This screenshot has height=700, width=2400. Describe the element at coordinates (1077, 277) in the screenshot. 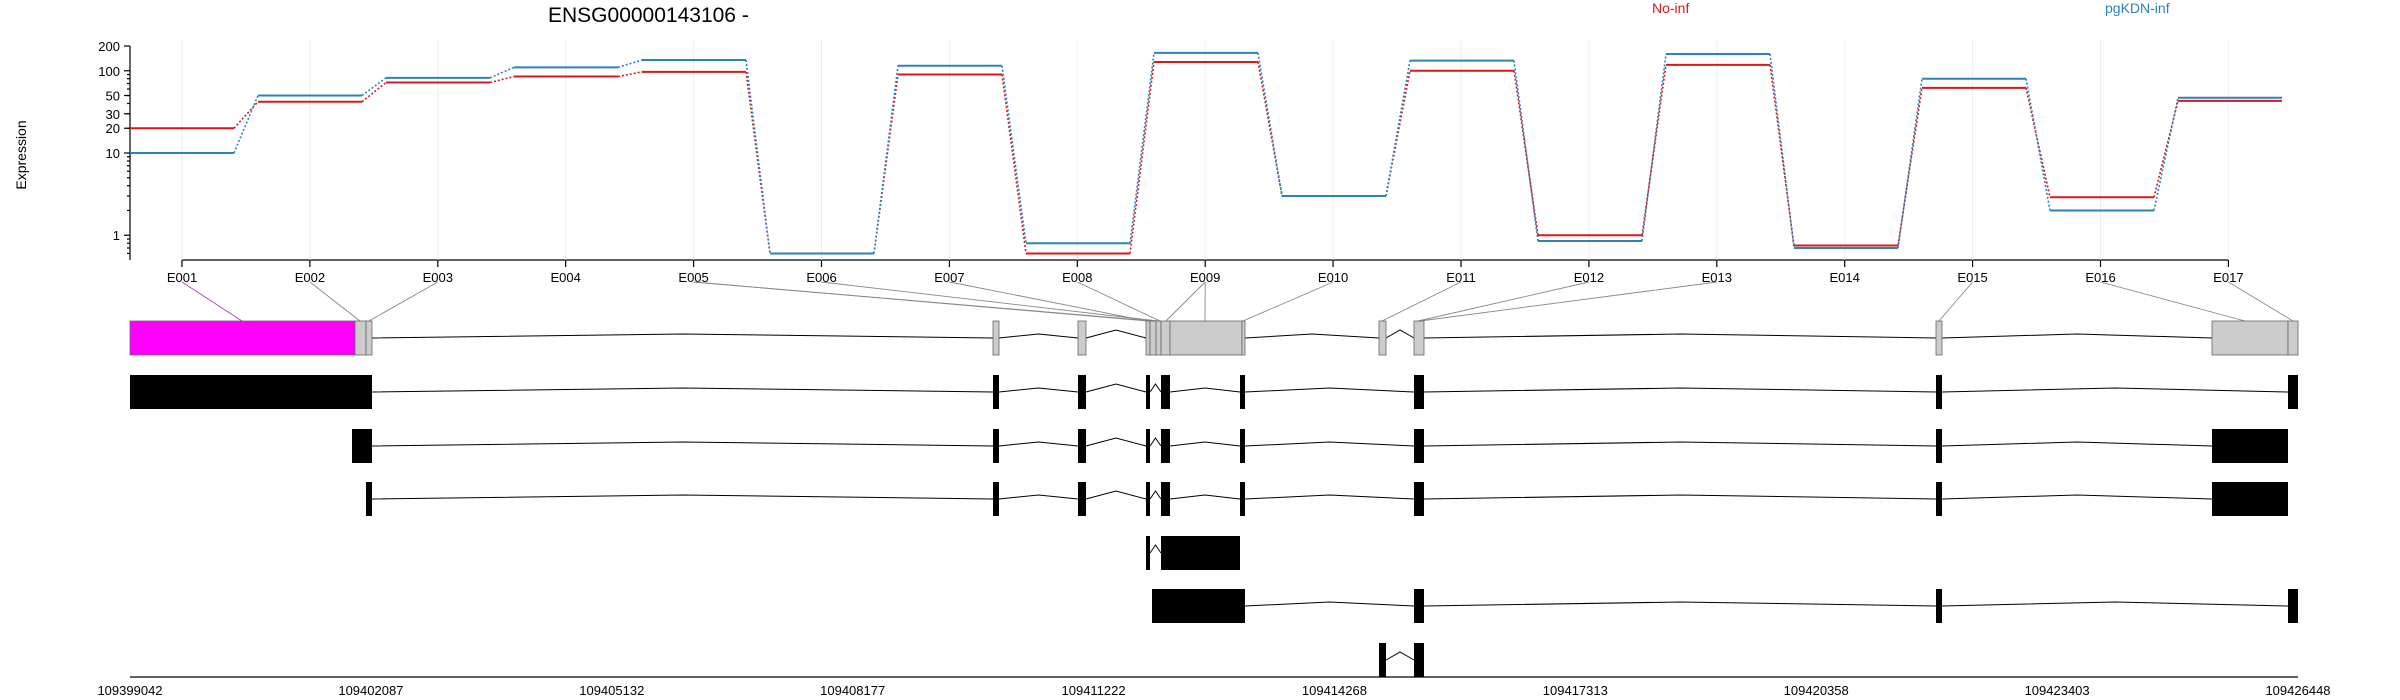

I see `x-tick-label: E008` at that location.